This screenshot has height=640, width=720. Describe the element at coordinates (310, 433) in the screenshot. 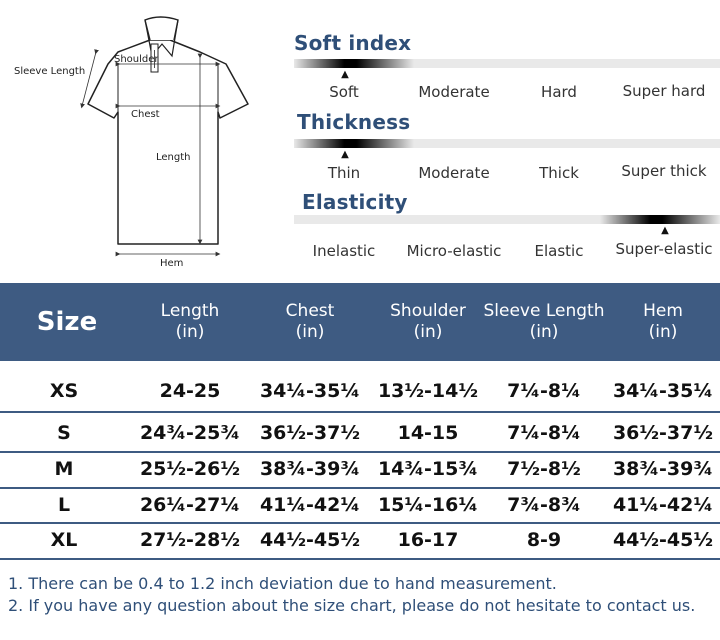

I see `chest-cell: 36½-37½` at that location.